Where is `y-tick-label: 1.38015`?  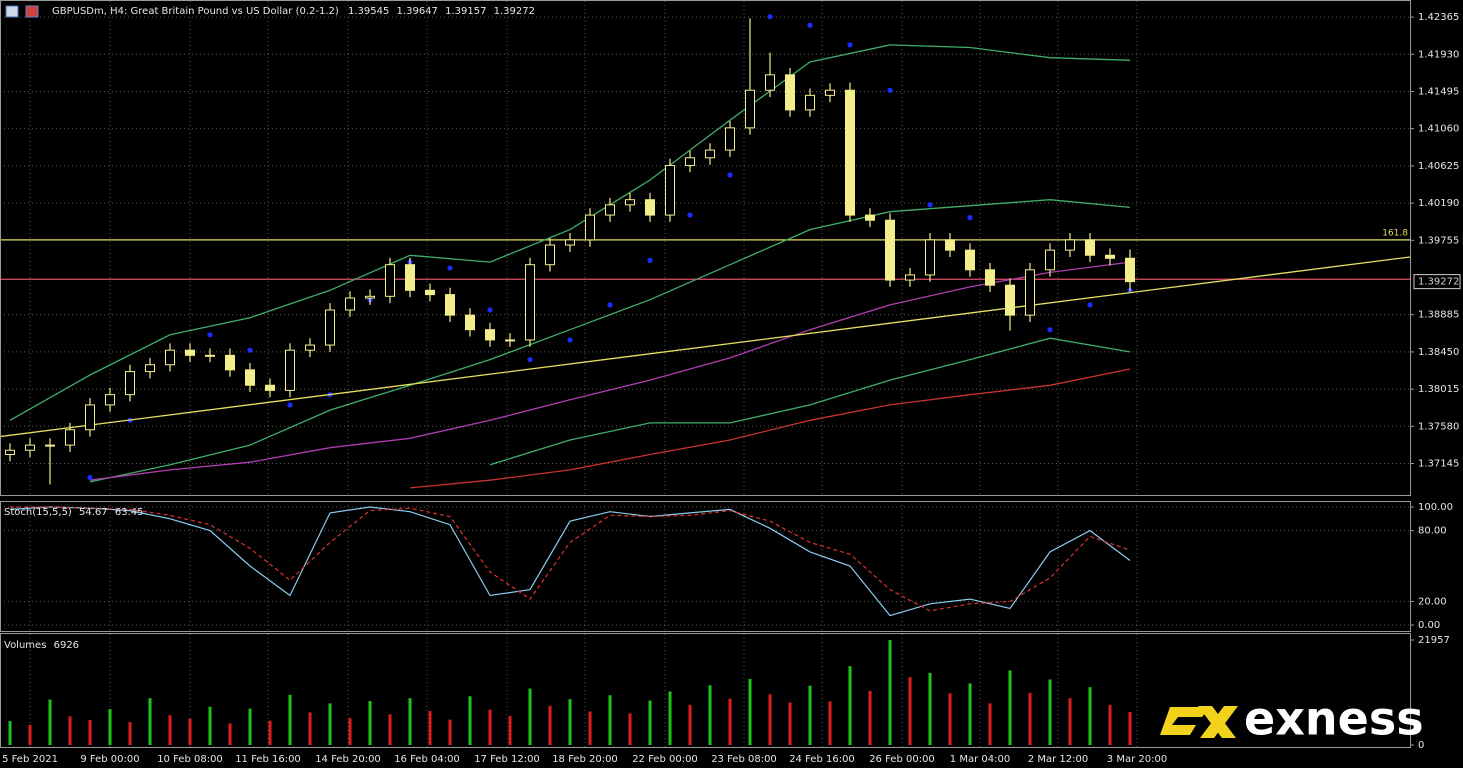 y-tick-label: 1.38015 is located at coordinates (1438, 389).